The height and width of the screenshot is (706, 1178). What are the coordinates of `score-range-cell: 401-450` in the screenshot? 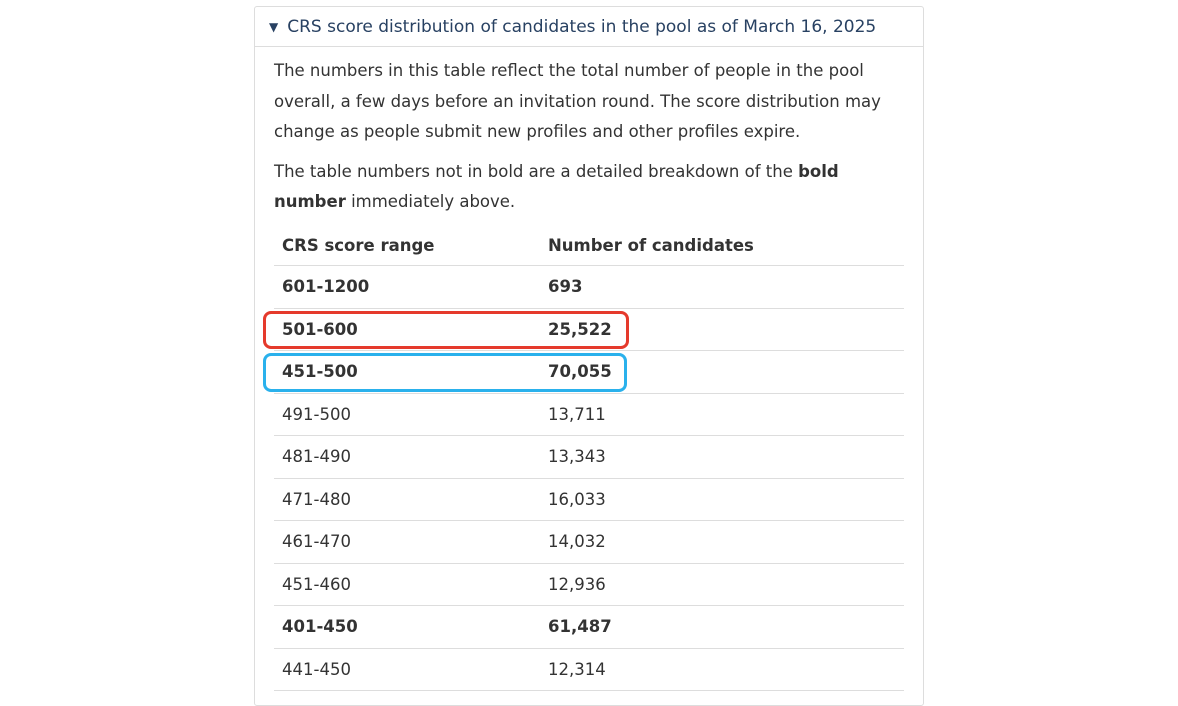 It's located at (407, 627).